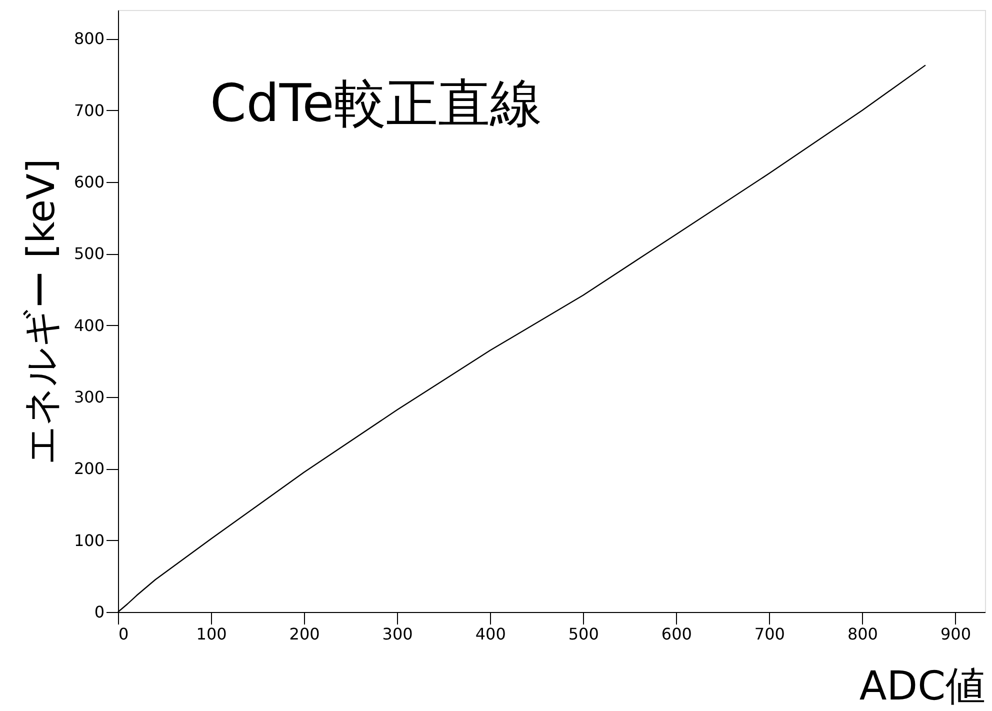  What do you see at coordinates (89, 325) in the screenshot?
I see `y-tick-label: 400` at bounding box center [89, 325].